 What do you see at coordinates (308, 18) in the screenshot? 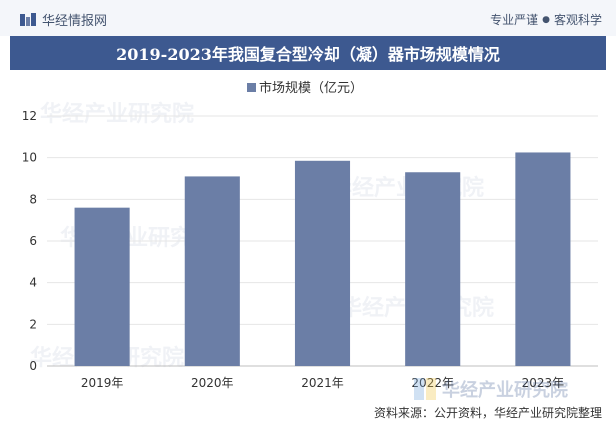
I see `top-bar: 华经情报网 专业严谨 ● 客观科学` at bounding box center [308, 18].